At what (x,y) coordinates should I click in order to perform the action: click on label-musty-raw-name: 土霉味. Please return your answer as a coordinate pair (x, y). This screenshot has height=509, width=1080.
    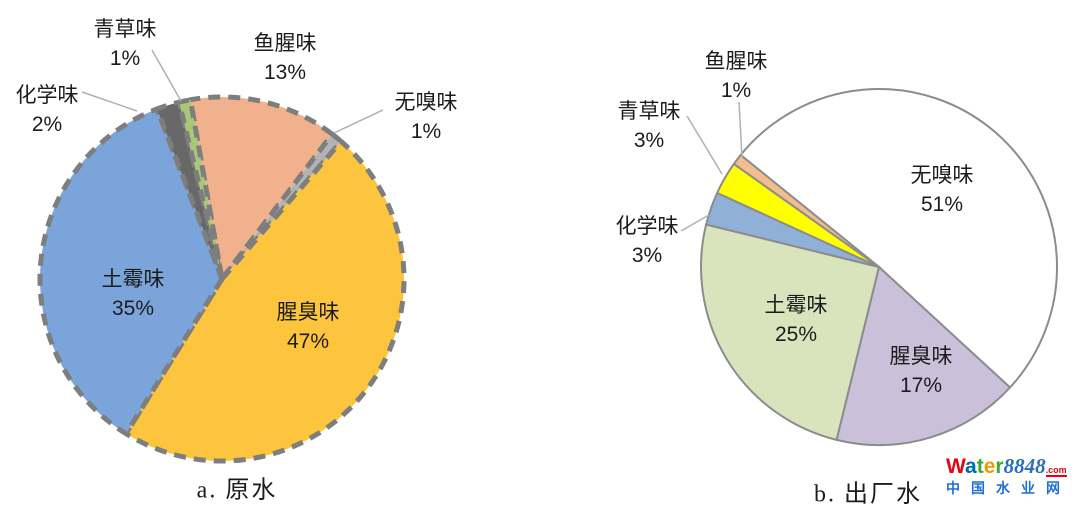
    Looking at the image, I should click on (133, 279).